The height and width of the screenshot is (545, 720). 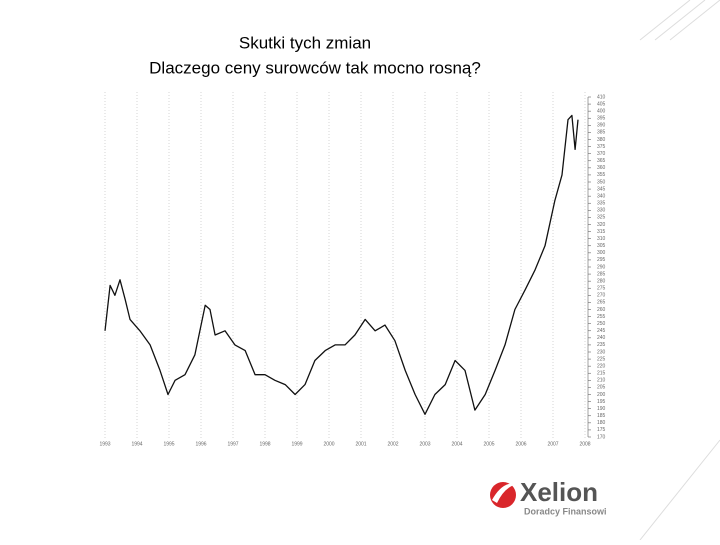 I want to click on y-tick-label: 350, so click(x=601, y=182).